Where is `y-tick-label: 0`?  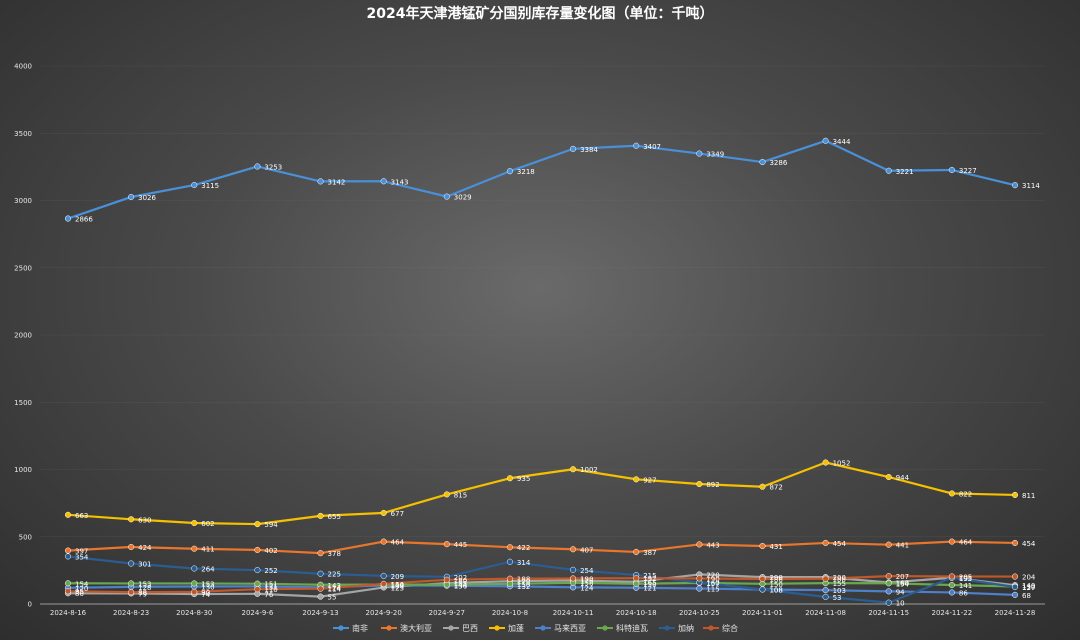
y-tick-label: 0 is located at coordinates (30, 605).